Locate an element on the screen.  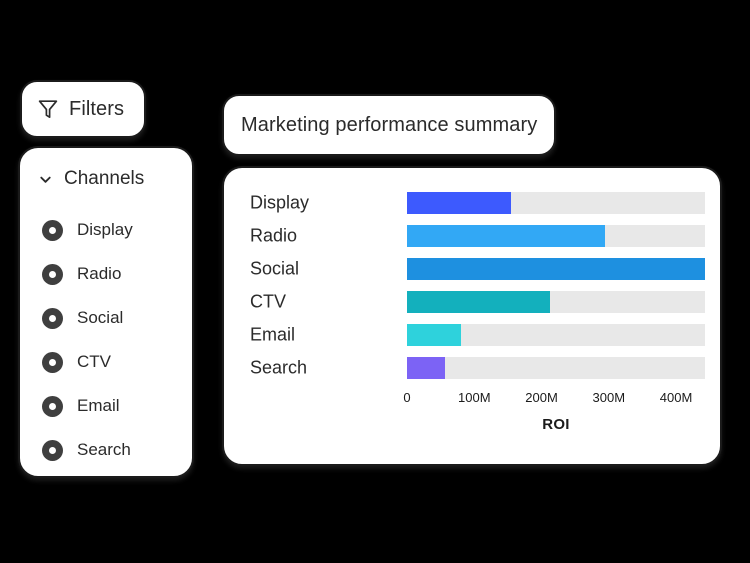
bar-row: Social is located at coordinates (472, 269).